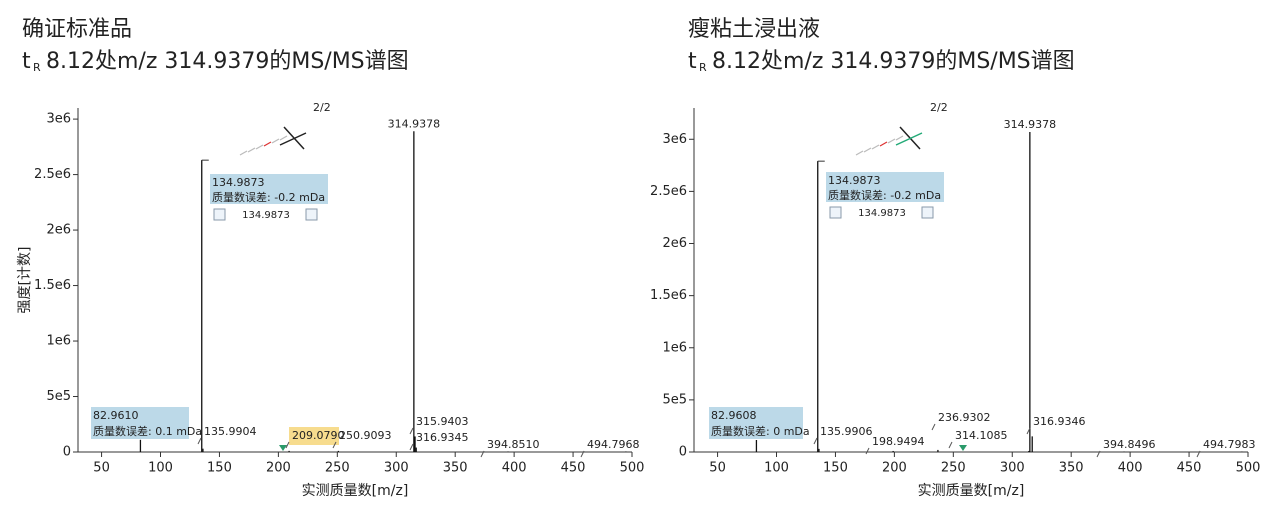 The height and width of the screenshot is (515, 1280). I want to click on peak-label: 315.9403, so click(442, 421).